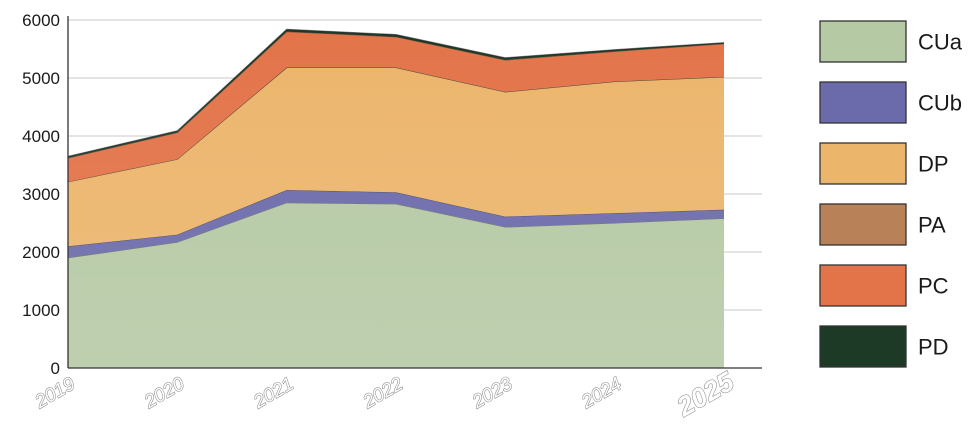 Image resolution: width=971 pixels, height=432 pixels. Describe the element at coordinates (932, 225) in the screenshot. I see `legend-label-pa: PA` at that location.